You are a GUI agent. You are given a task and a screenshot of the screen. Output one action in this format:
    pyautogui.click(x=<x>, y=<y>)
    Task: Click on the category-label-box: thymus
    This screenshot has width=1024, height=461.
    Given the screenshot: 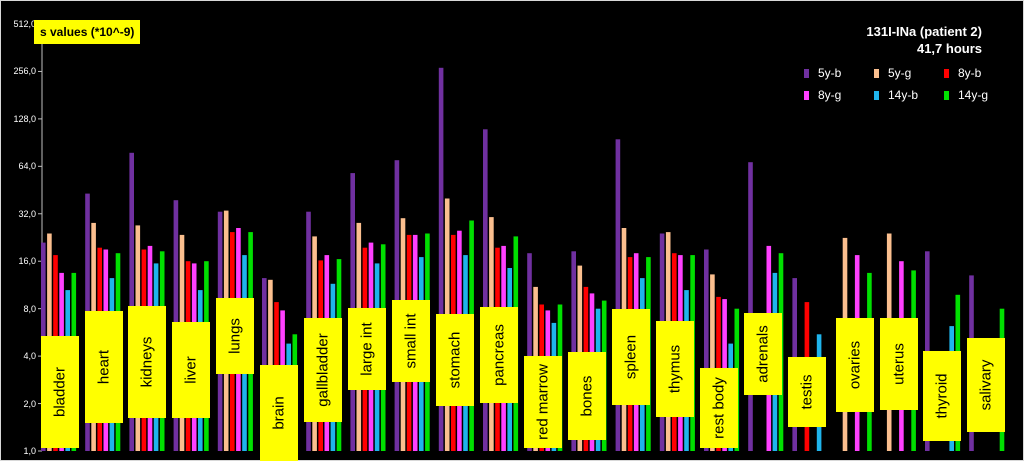 What is the action you would take?
    pyautogui.click(x=675, y=369)
    